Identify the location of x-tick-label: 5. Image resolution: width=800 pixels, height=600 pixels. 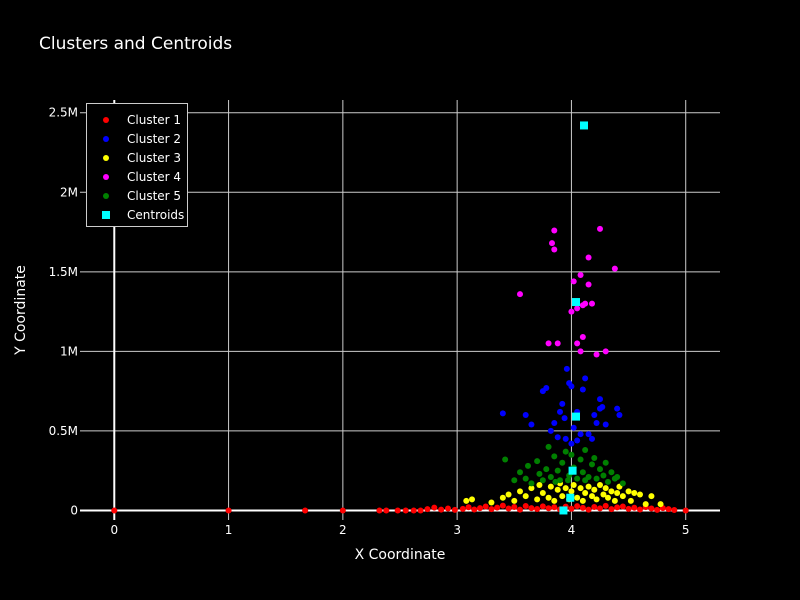
(686, 530).